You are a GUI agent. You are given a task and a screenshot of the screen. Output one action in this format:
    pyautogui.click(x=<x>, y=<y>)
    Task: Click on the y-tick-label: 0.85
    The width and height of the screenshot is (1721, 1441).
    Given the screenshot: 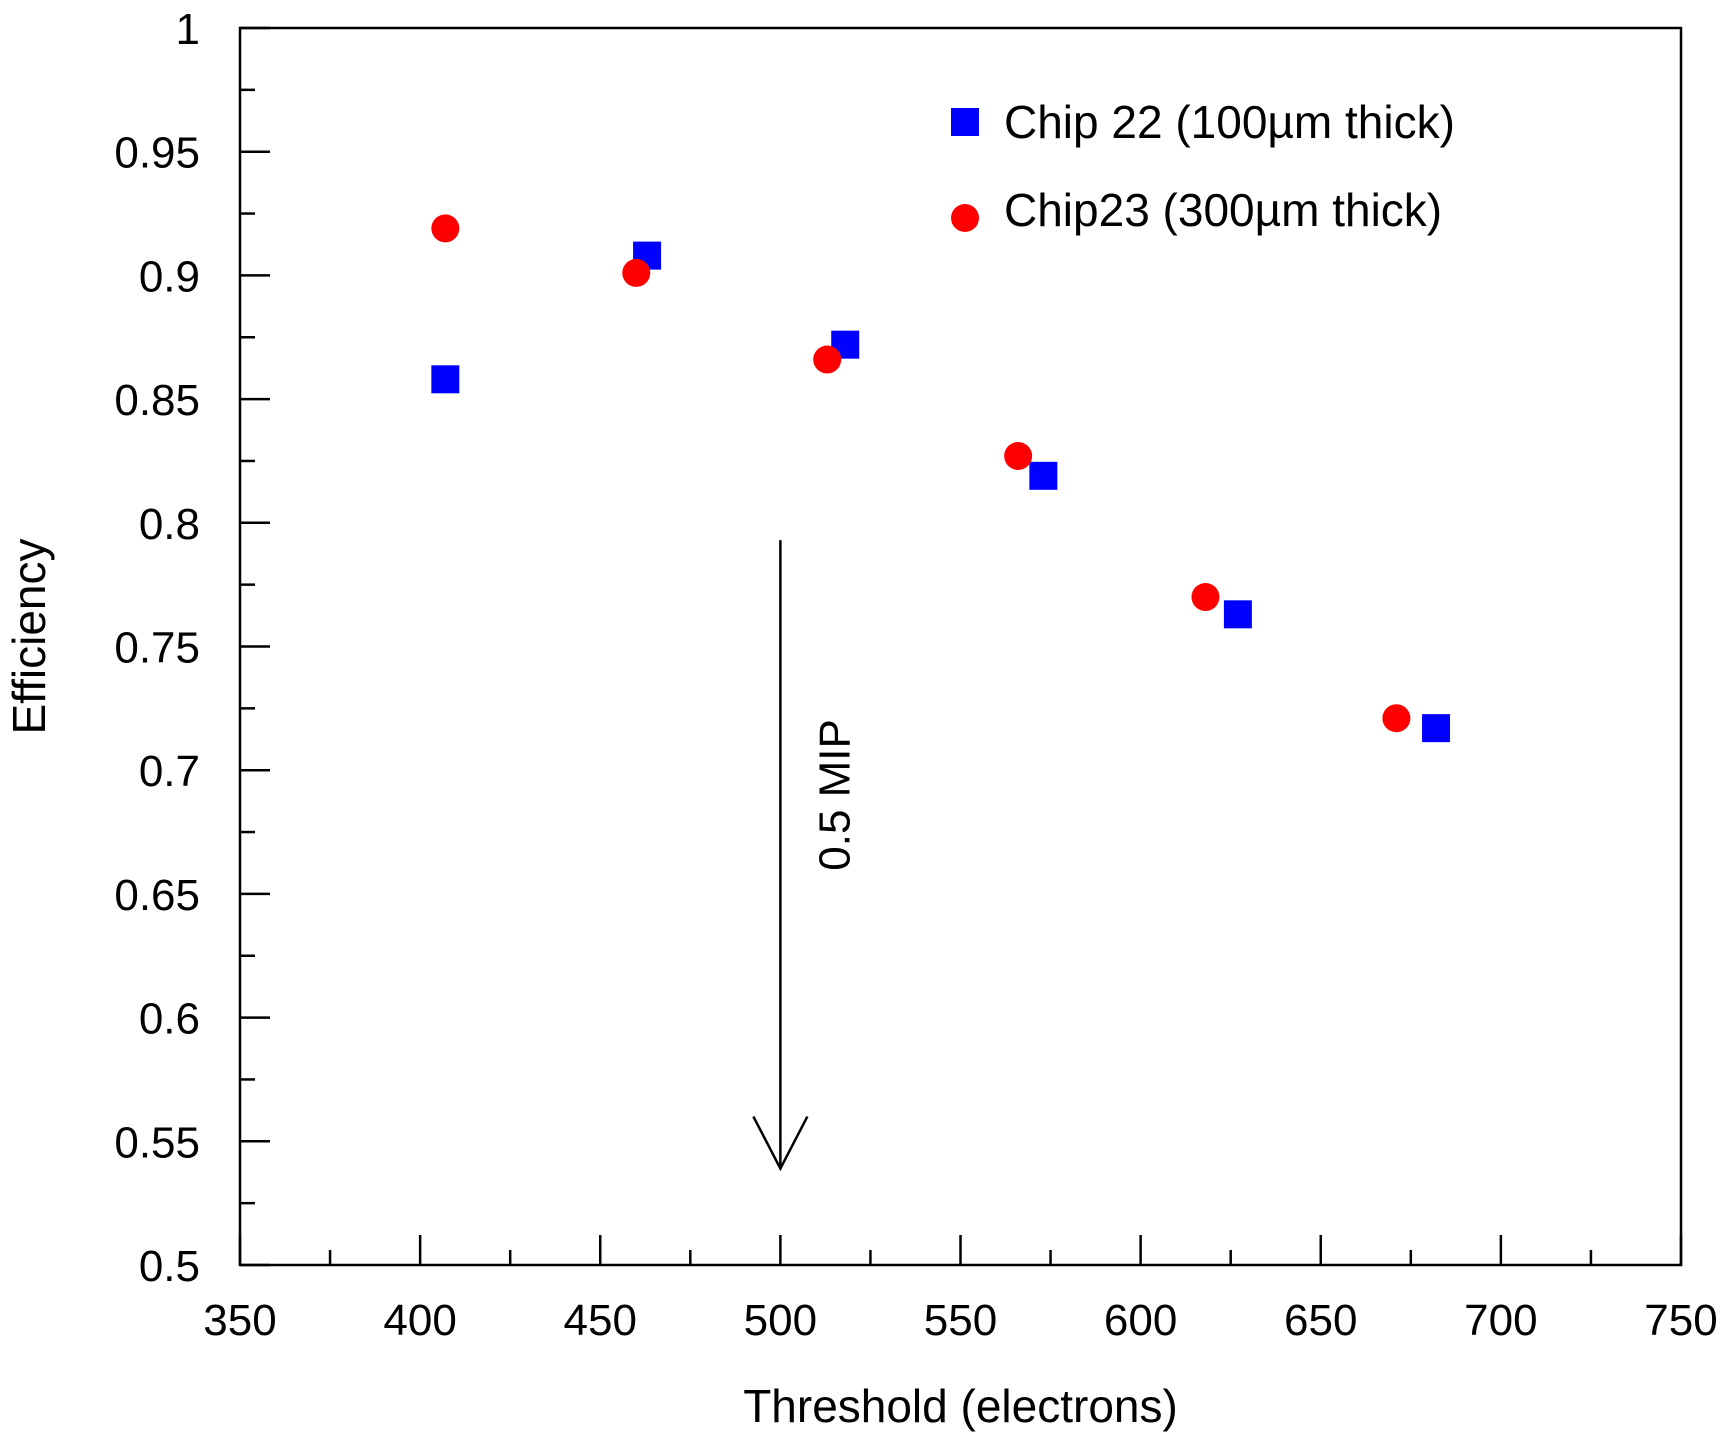 What is the action you would take?
    pyautogui.click(x=157, y=400)
    